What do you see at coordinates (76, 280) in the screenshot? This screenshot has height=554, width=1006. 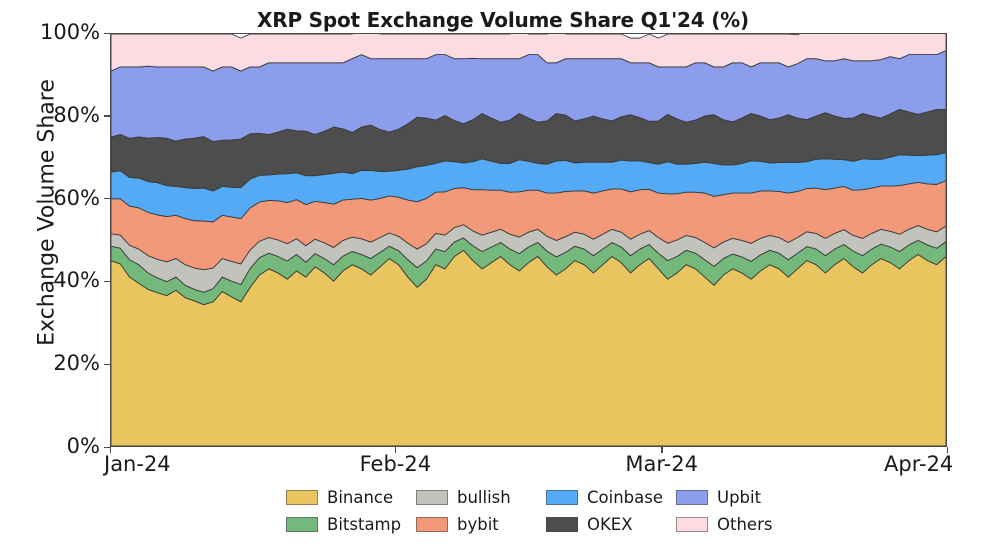 I see `y-tick-label: 40%` at bounding box center [76, 280].